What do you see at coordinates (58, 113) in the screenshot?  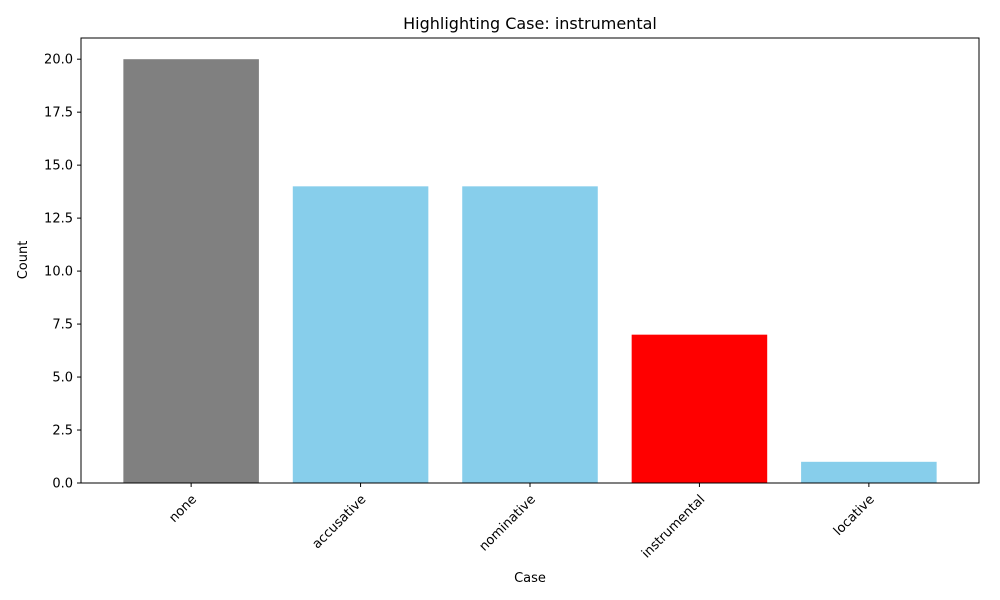 I see `y-tick-label: 17.5` at bounding box center [58, 113].